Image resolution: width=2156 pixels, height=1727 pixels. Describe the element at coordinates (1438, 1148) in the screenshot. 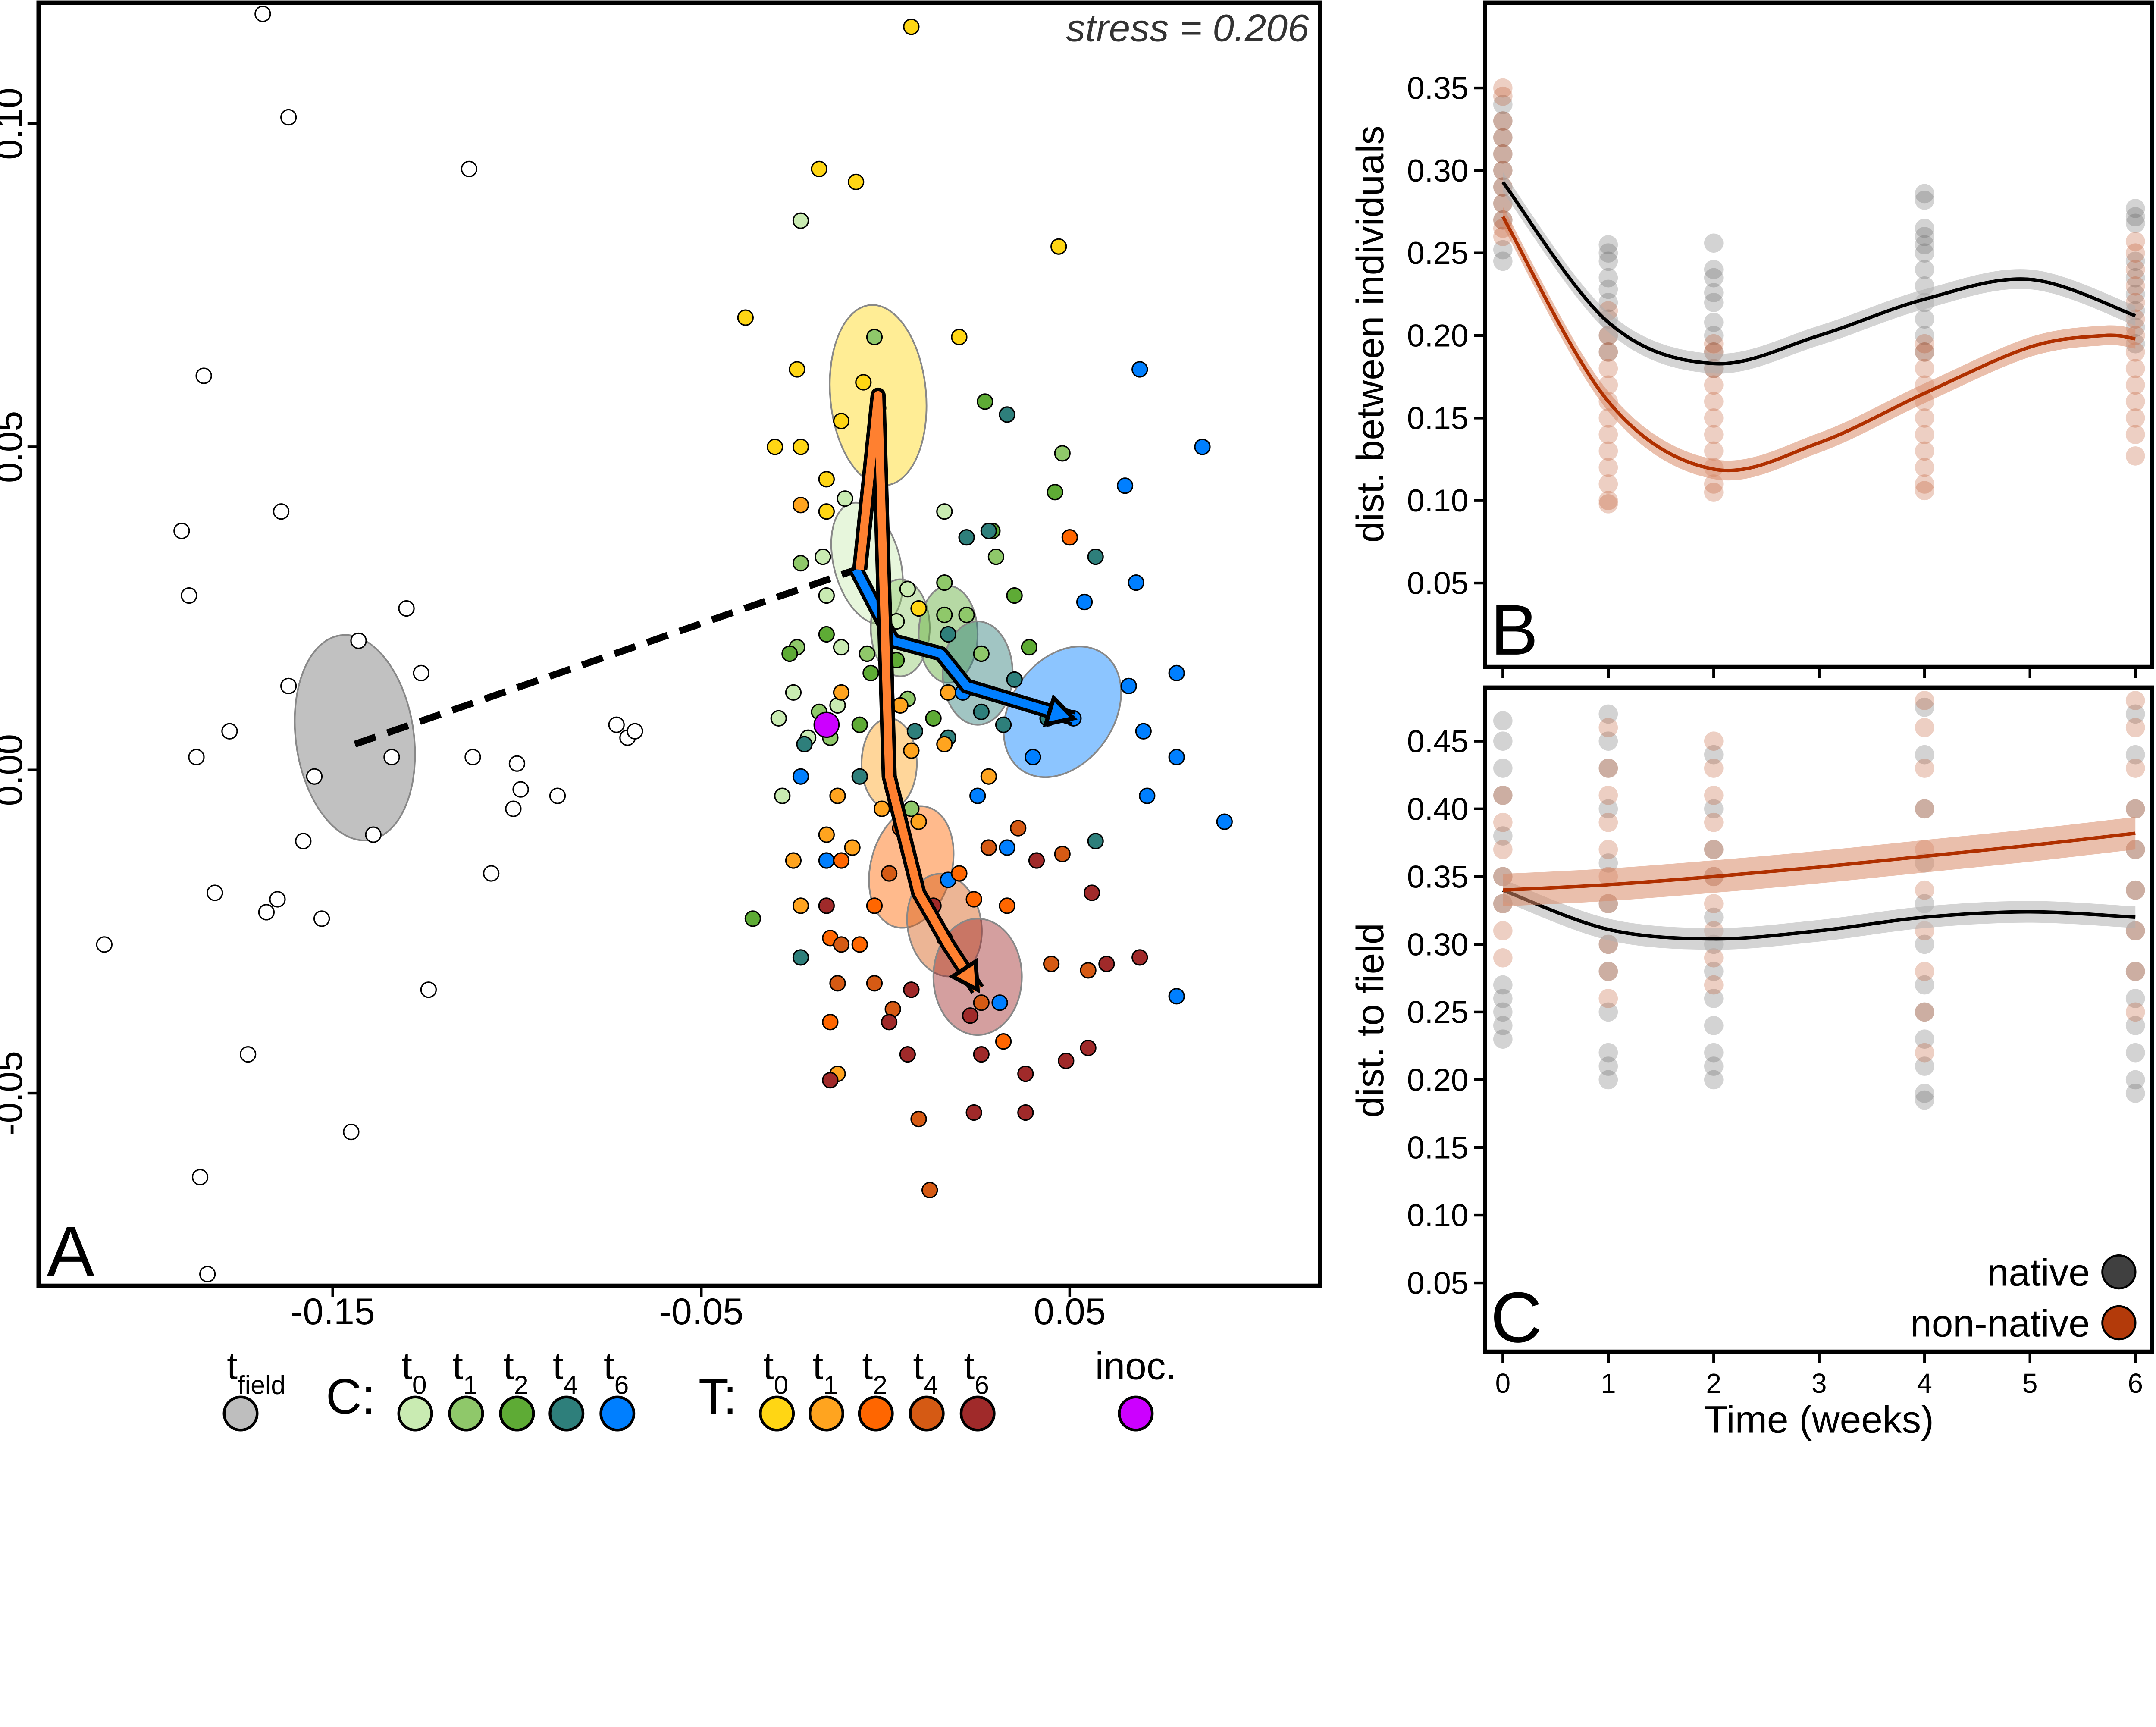

I see `y-tick-label: 0.15` at that location.